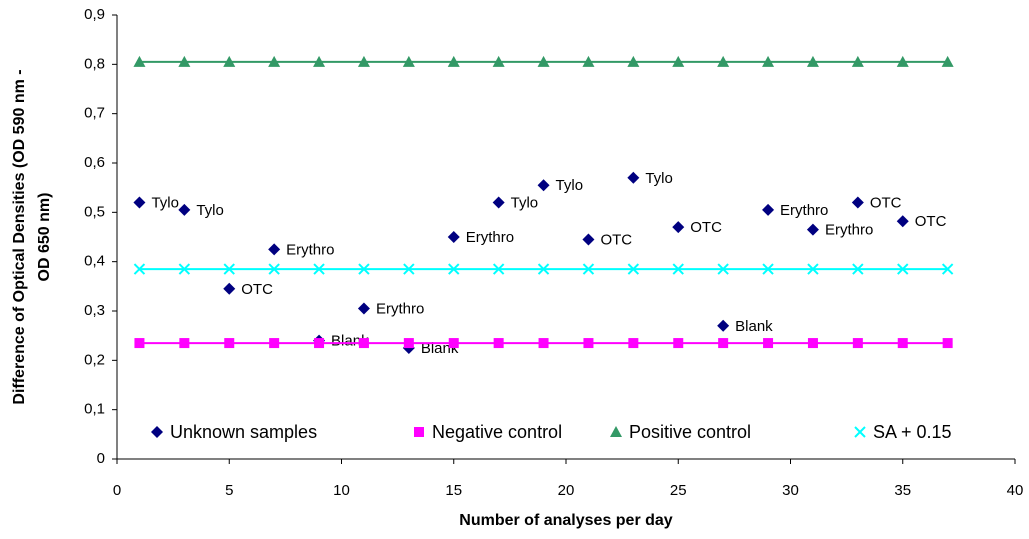 The image size is (1029, 539). I want to click on legend-label: Positive control, so click(690, 432).